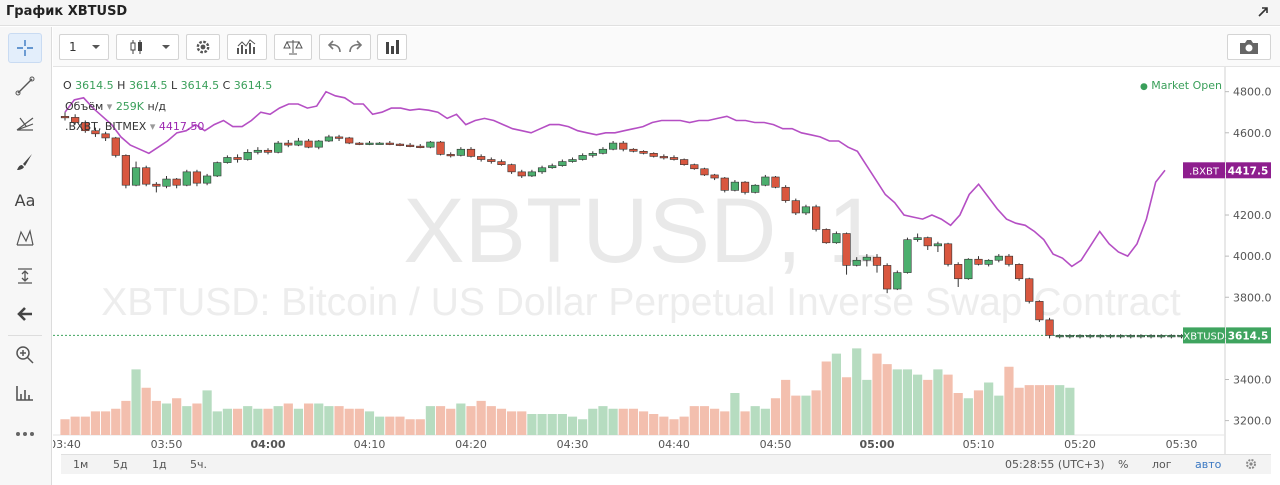  I want to click on indicators-button, so click(247, 47).